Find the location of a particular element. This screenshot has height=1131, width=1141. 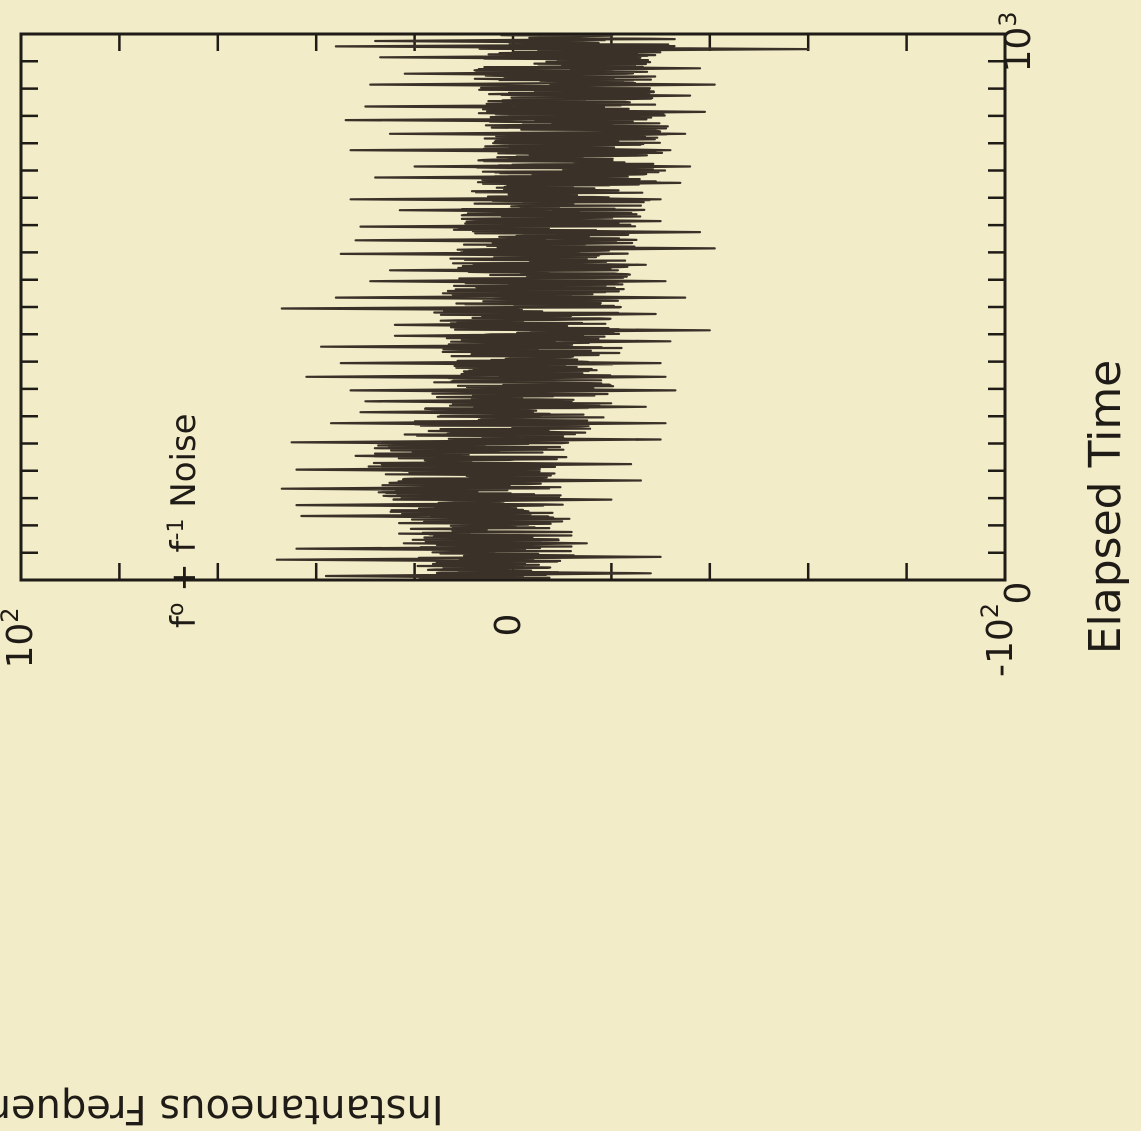

y-tick-label-1: 0 is located at coordinates (508, 625).